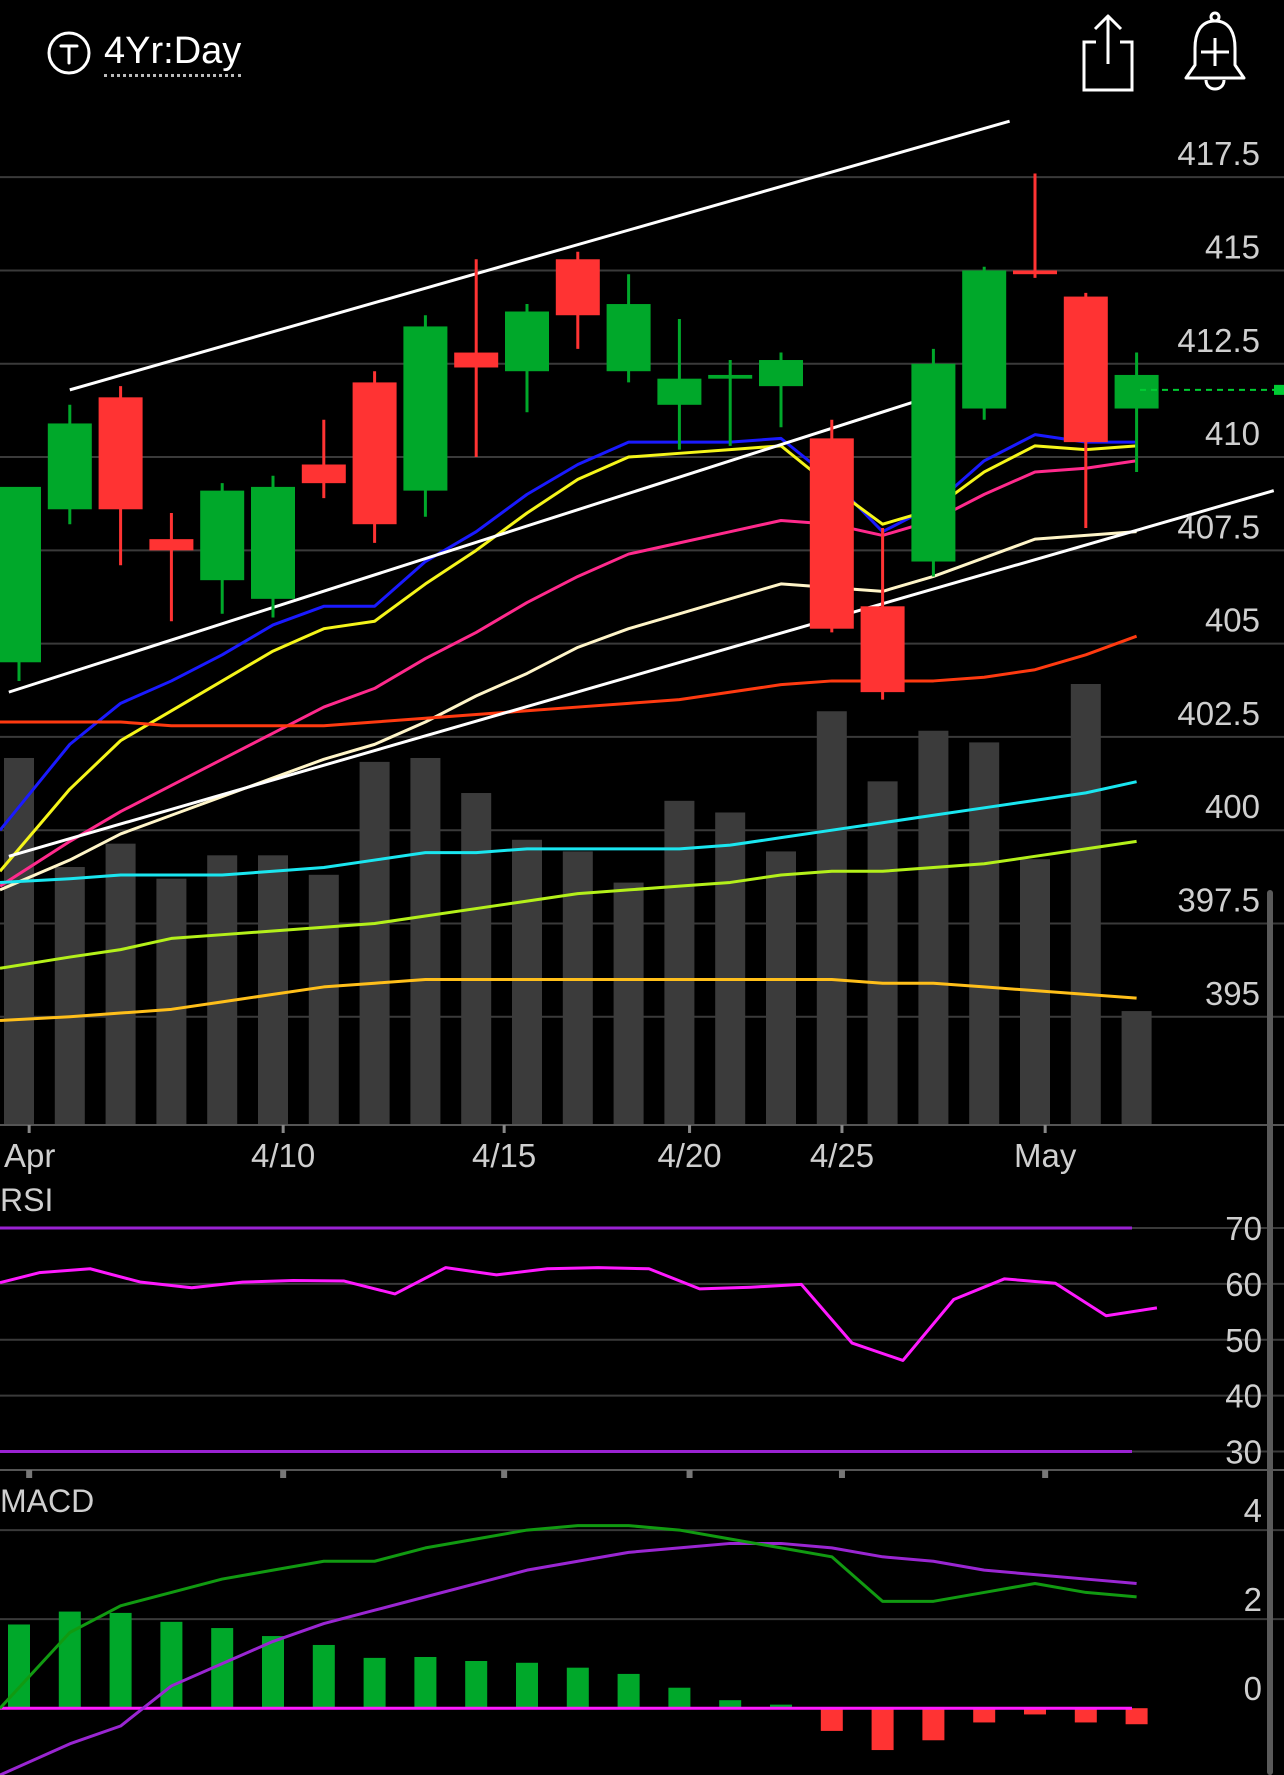 Image resolution: width=1284 pixels, height=1775 pixels. I want to click on rsi-tick-label: 30, so click(1243, 1452).